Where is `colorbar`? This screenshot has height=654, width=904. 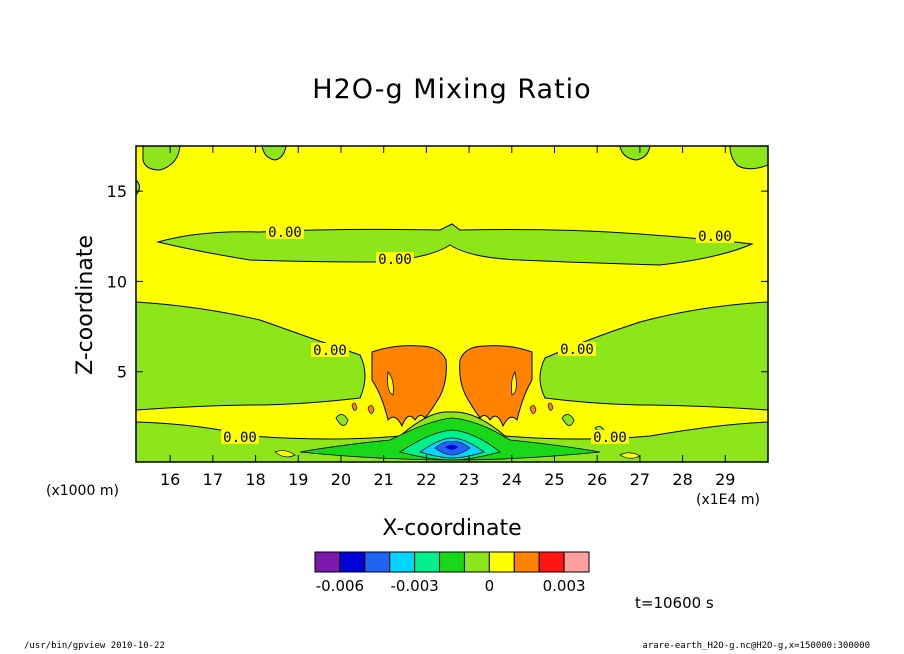
colorbar is located at coordinates (452, 562).